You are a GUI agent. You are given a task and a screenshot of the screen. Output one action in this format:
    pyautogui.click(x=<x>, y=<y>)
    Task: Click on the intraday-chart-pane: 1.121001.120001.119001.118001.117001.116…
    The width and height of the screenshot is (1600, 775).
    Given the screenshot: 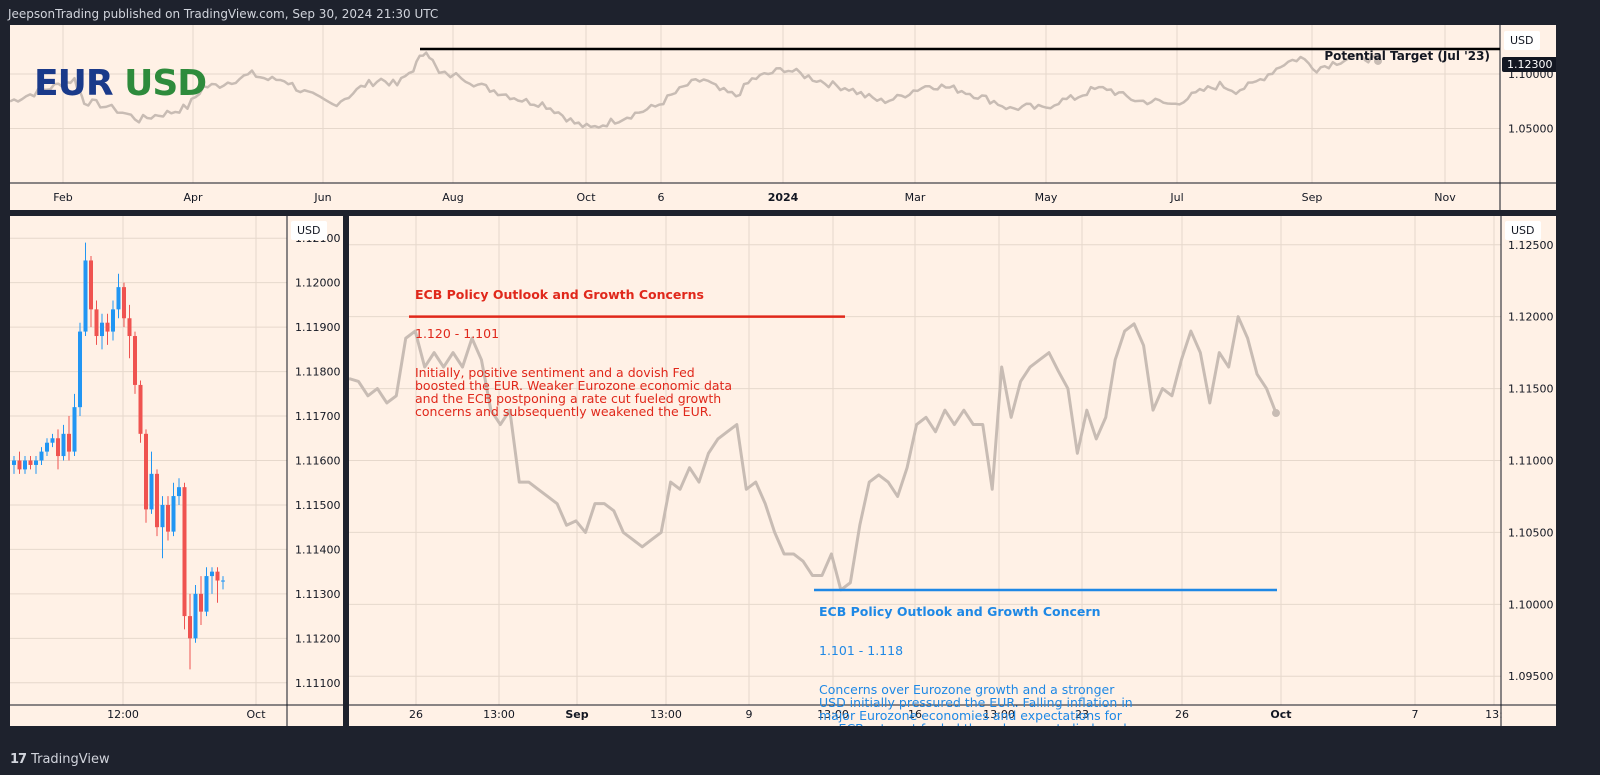 What is the action you would take?
    pyautogui.click(x=176, y=471)
    